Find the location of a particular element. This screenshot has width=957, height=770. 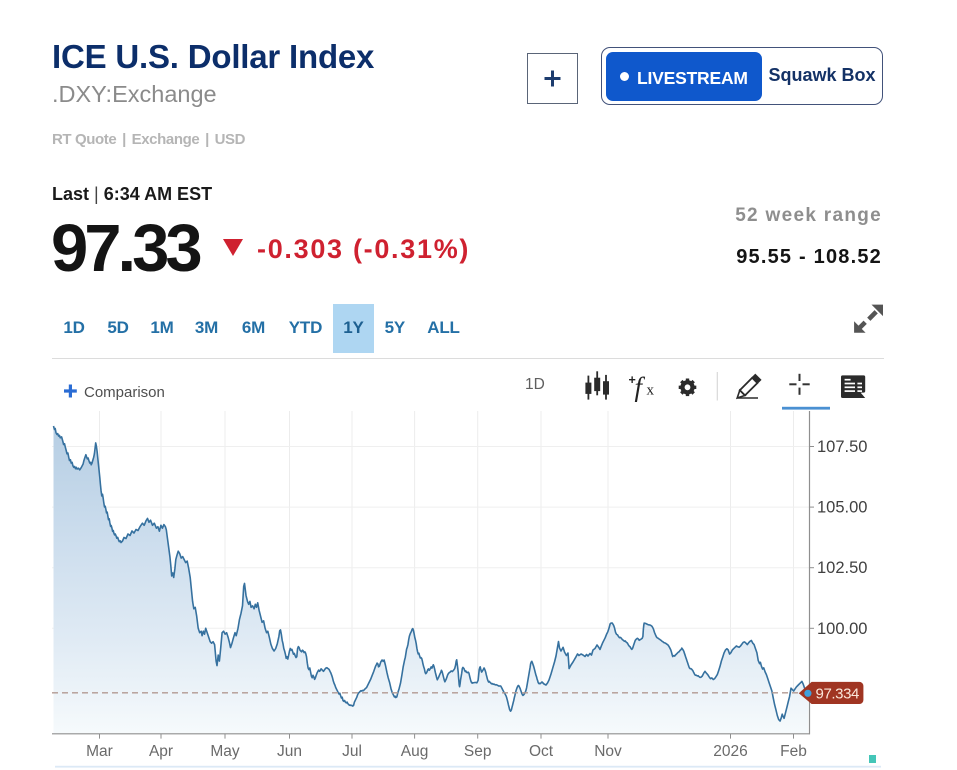

svg-text: f is located at coordinates (640, 387).